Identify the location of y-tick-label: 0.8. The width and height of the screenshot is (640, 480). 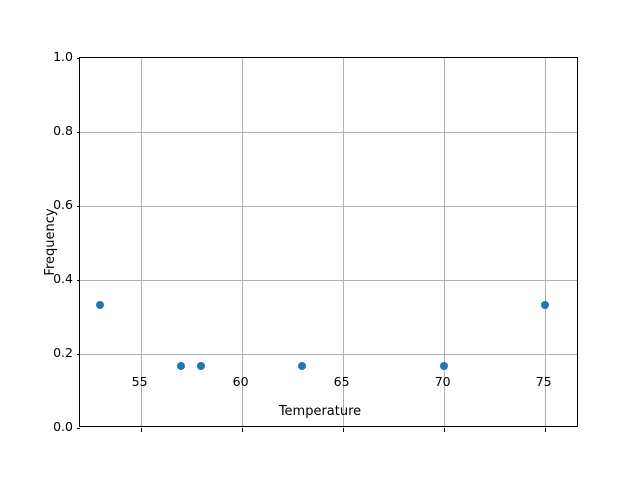
(63, 130).